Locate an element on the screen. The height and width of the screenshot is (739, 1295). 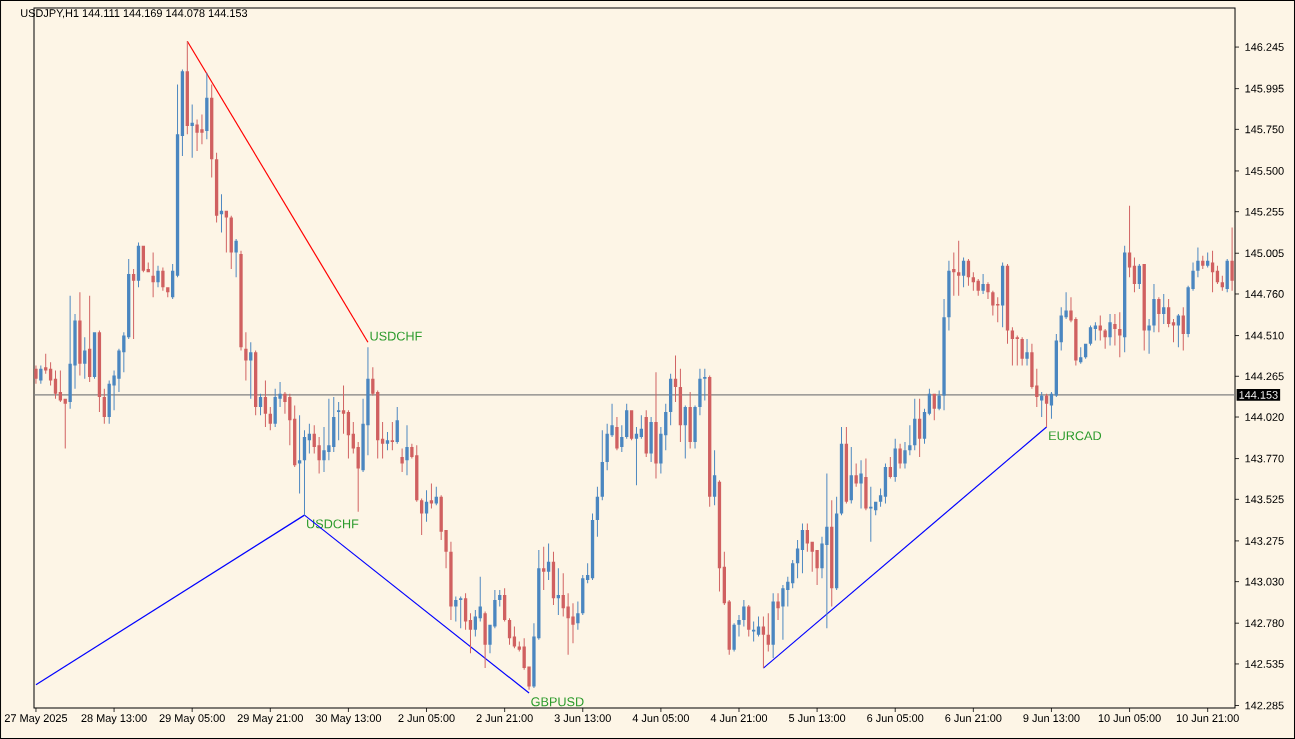
y-tick-label: 142.780 is located at coordinates (1264, 623).